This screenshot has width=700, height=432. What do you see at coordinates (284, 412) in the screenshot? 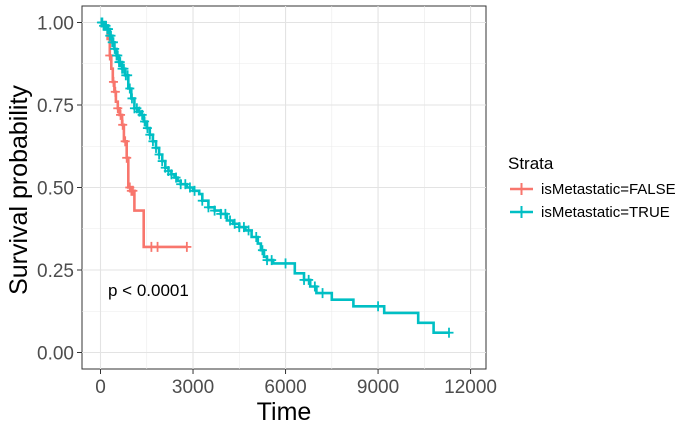
I see `x-axis-title: Time` at bounding box center [284, 412].